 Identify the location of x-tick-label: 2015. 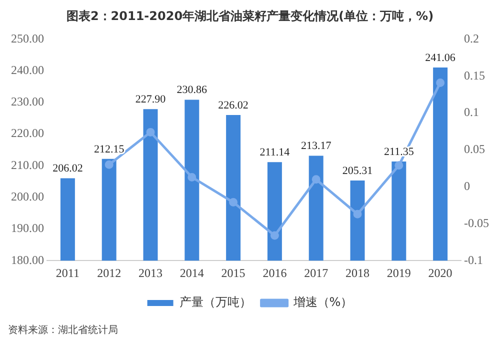
(233, 273).